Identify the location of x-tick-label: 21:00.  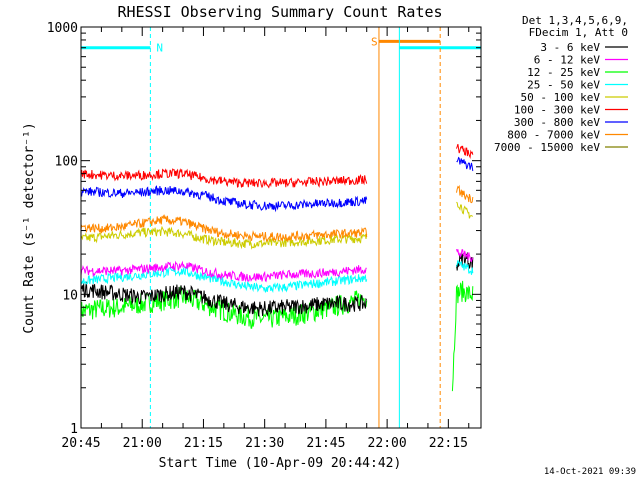
(142, 443).